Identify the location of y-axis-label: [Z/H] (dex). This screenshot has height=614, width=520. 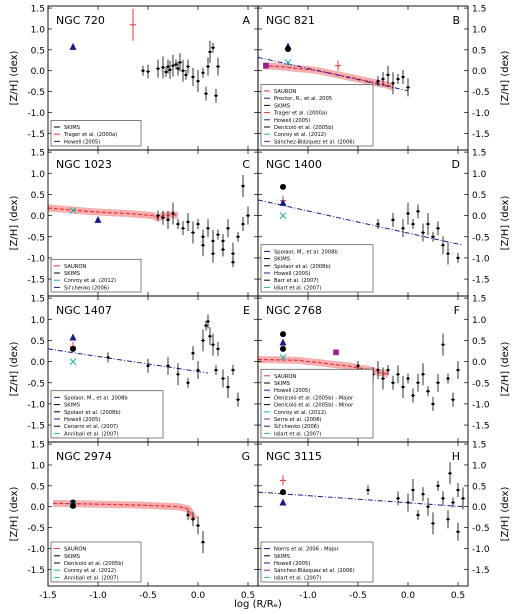
(14, 514).